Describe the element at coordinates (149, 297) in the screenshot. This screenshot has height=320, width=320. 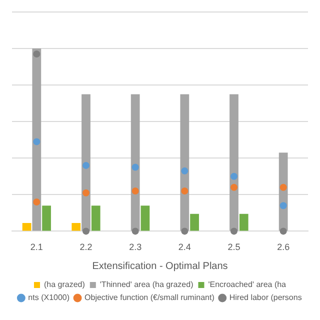
I see `legend-label: Objective function (€/small ruminant)` at that location.